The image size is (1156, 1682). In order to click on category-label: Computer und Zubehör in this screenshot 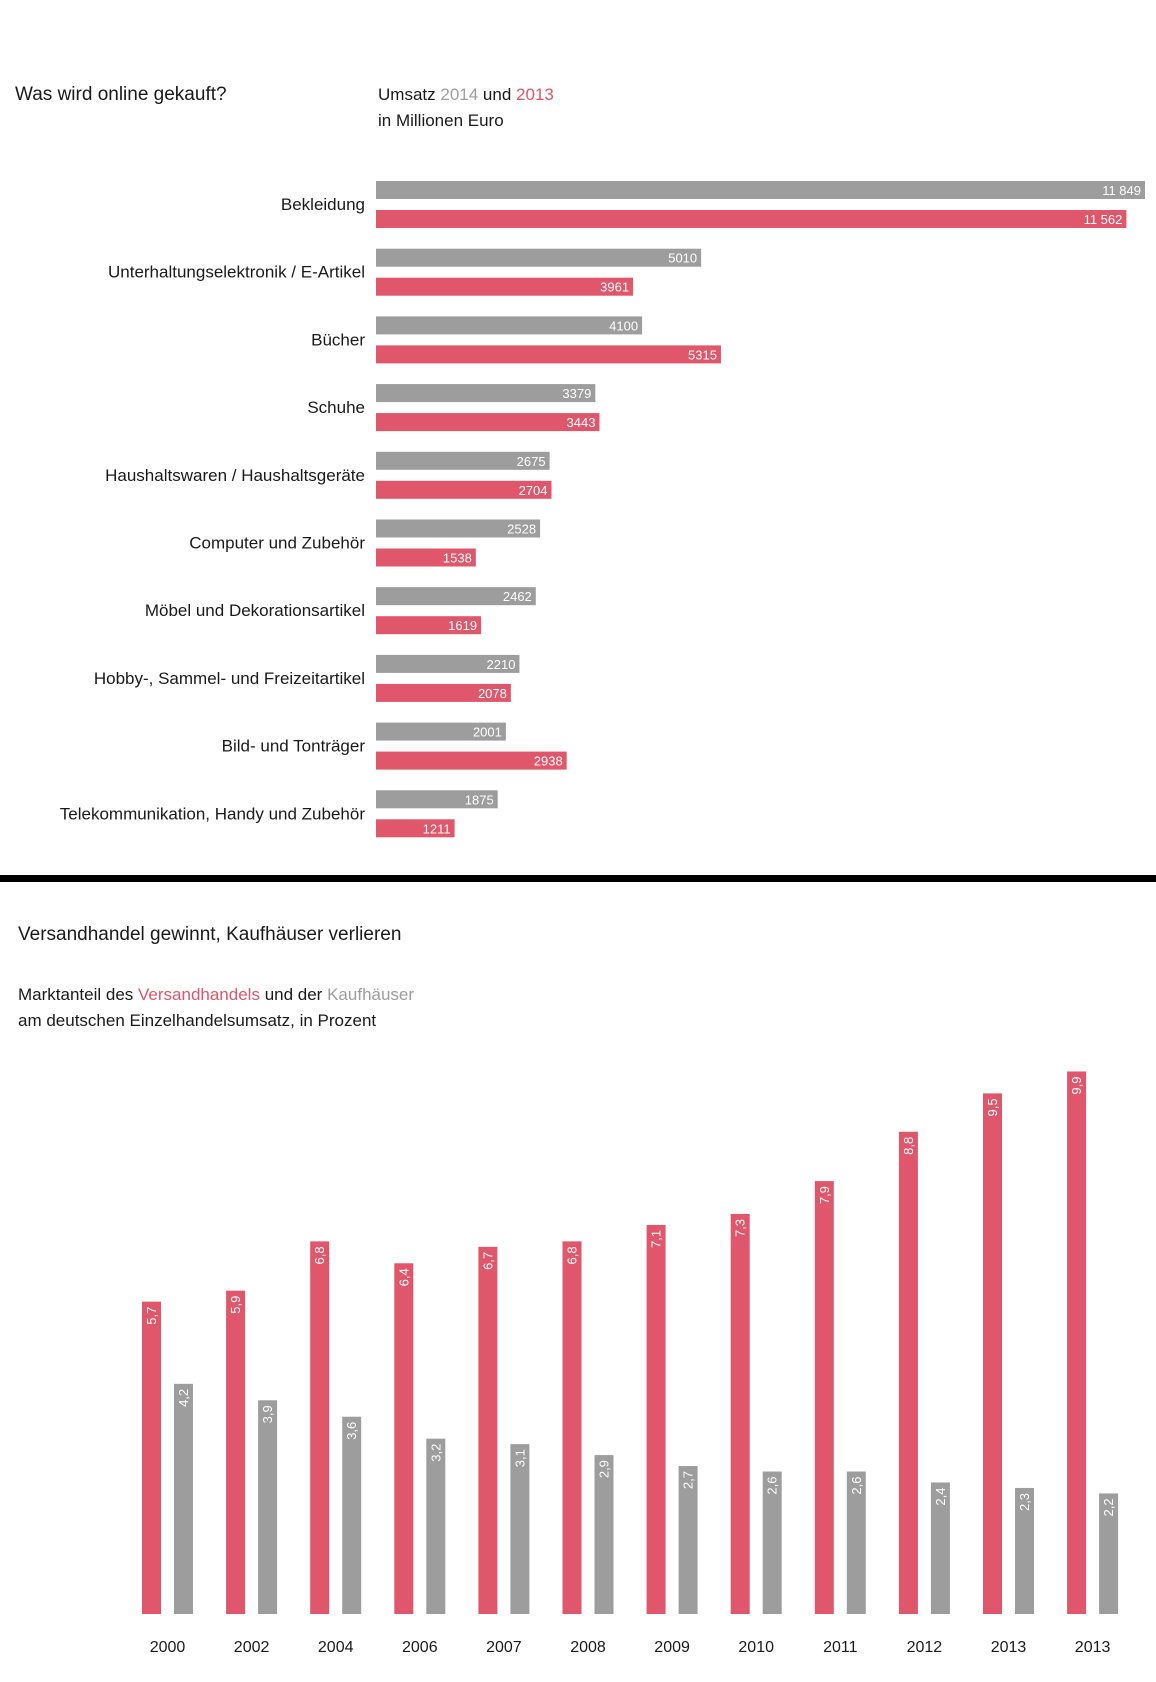, I will do `click(277, 543)`.